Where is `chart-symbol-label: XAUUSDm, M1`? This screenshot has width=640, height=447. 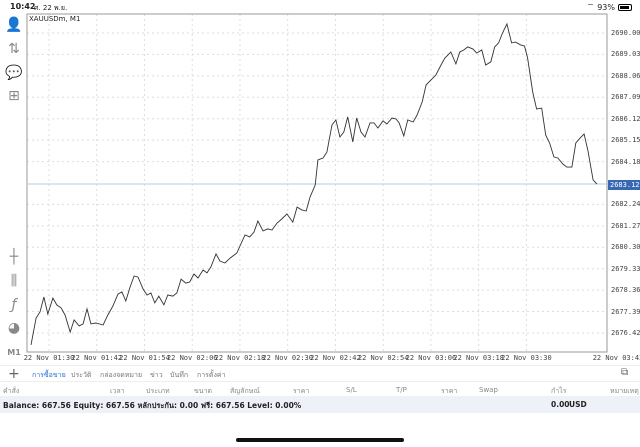 chart-symbol-label: XAUUSDm, M1 is located at coordinates (55, 19).